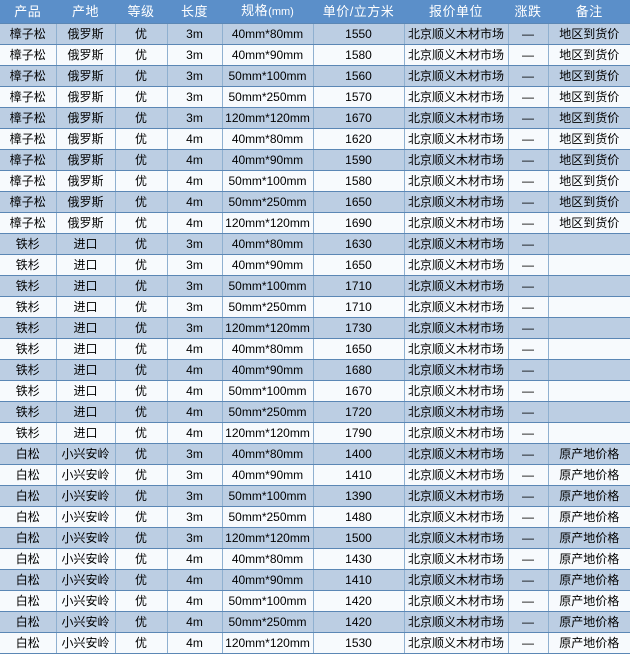  What do you see at coordinates (195, 12) in the screenshot?
I see `column-header-length: 长度` at bounding box center [195, 12].